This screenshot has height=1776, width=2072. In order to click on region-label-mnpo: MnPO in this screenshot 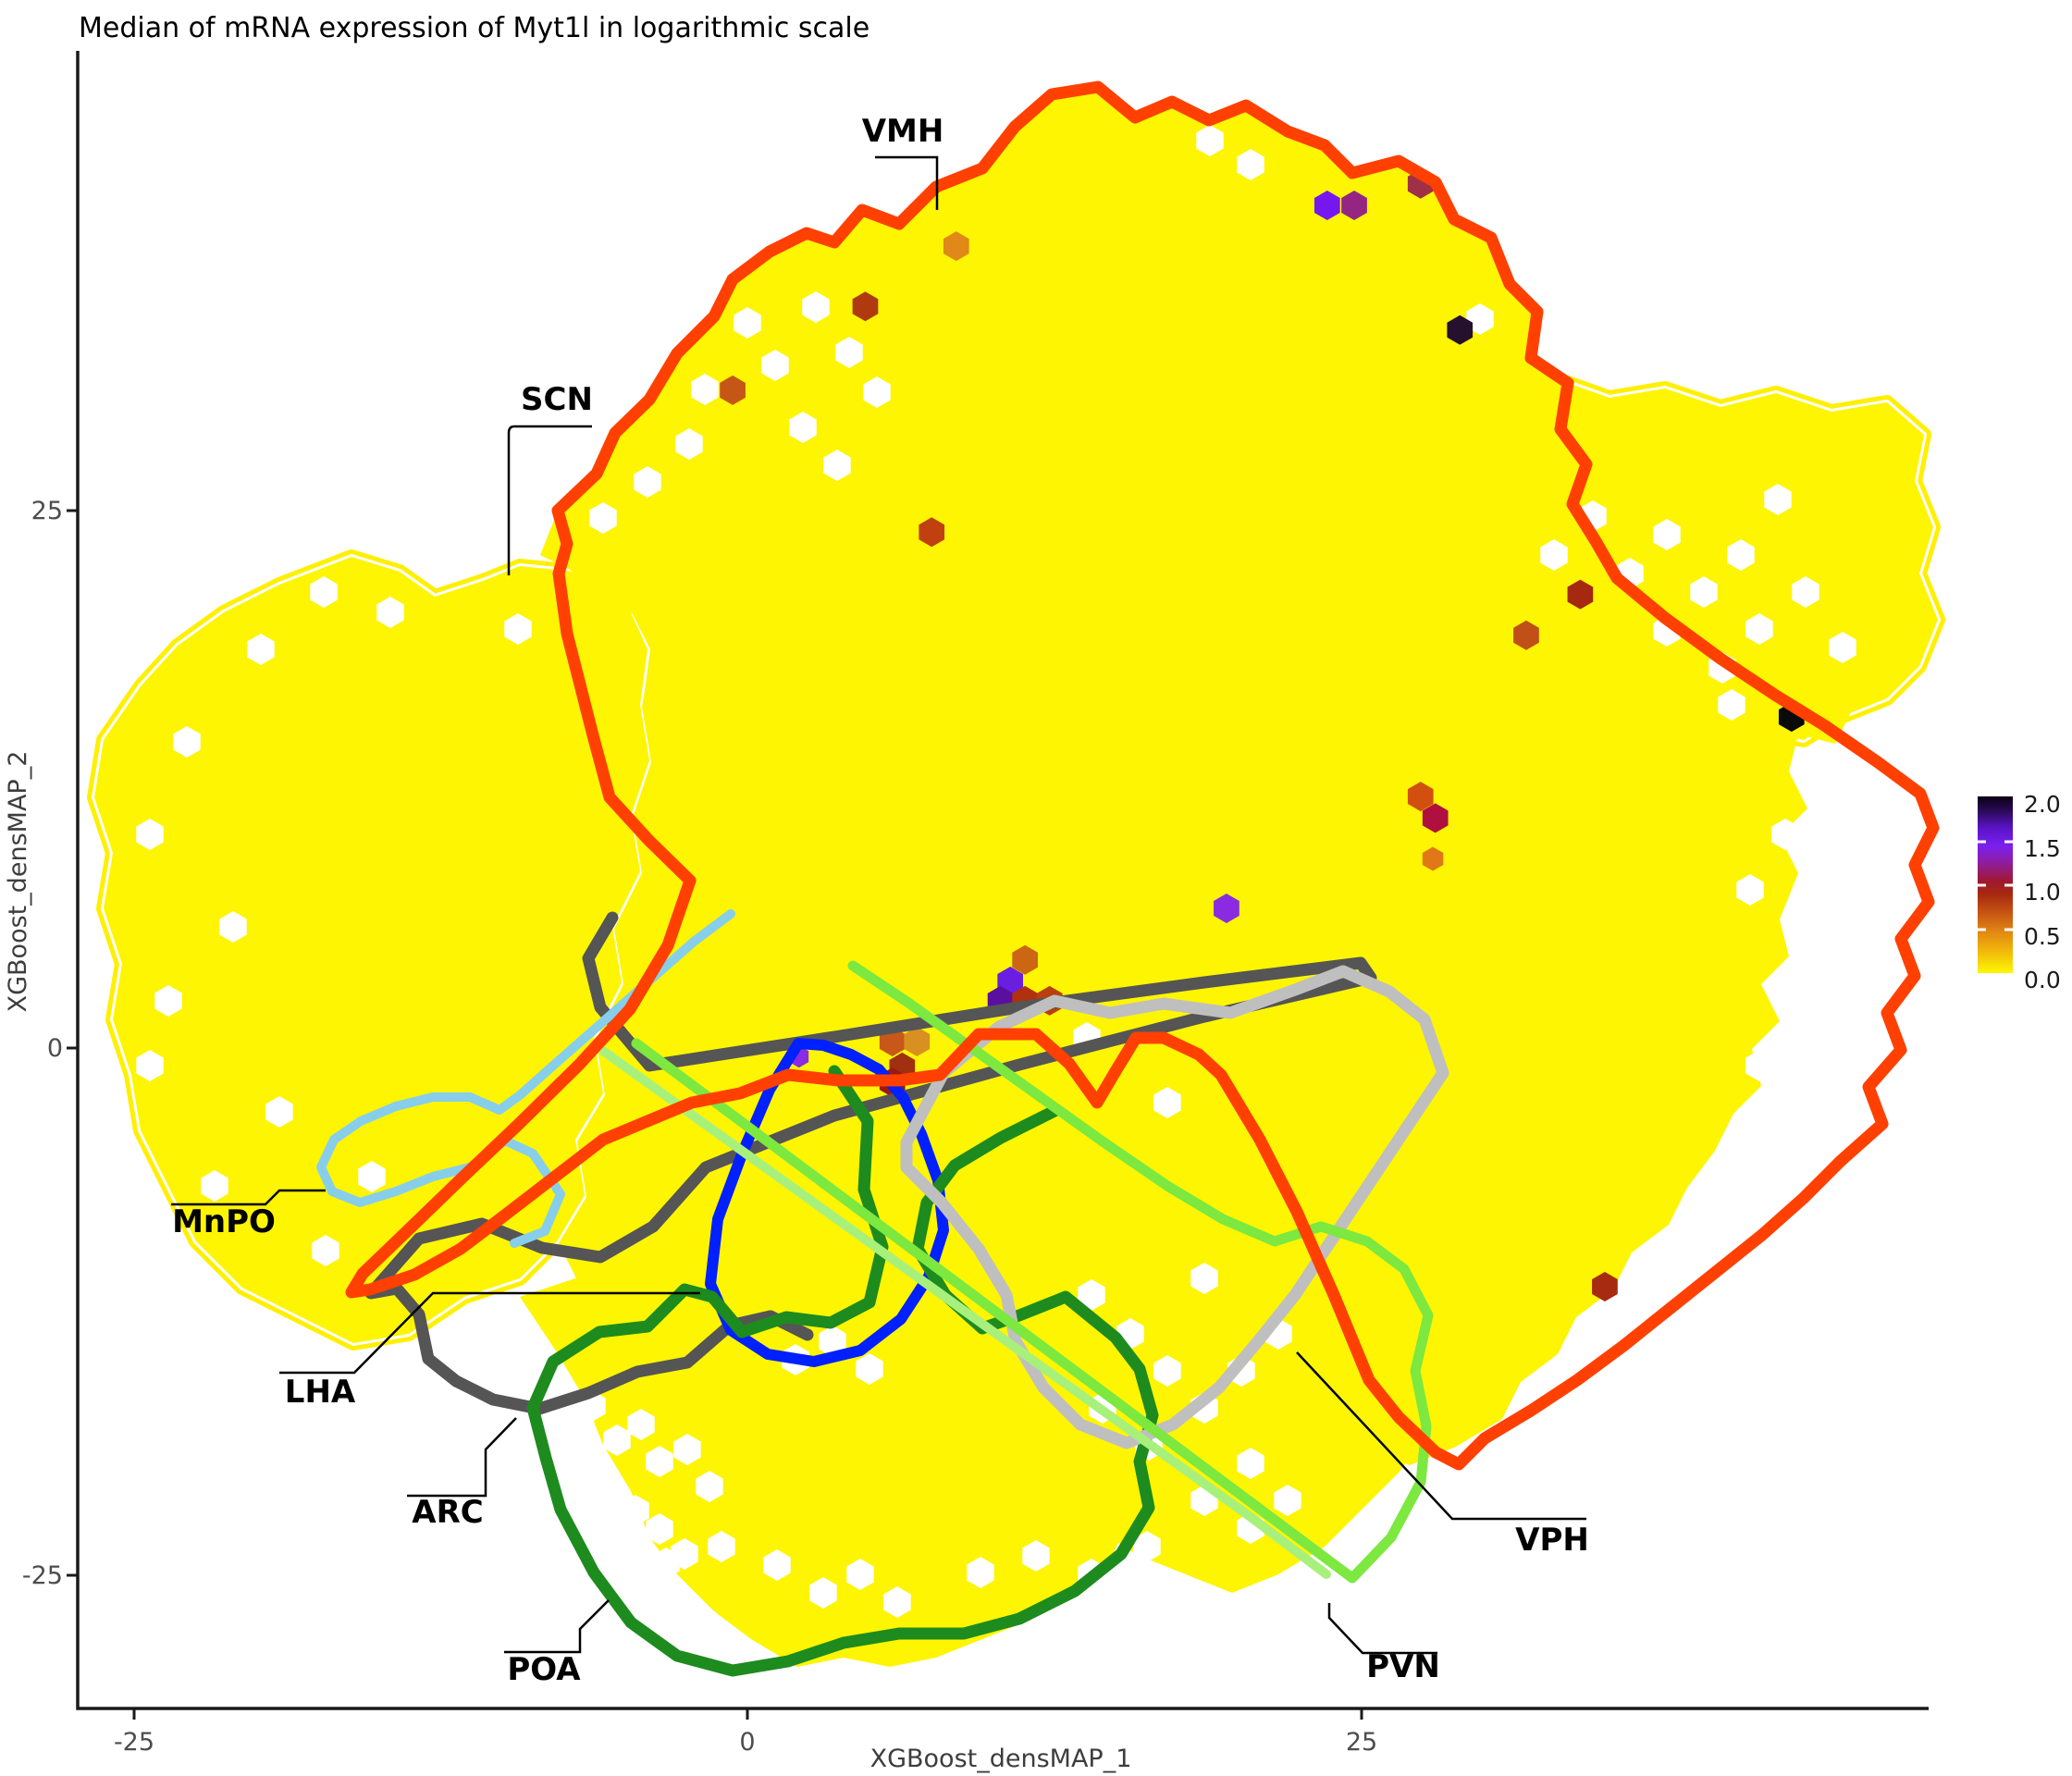, I will do `click(224, 1222)`.